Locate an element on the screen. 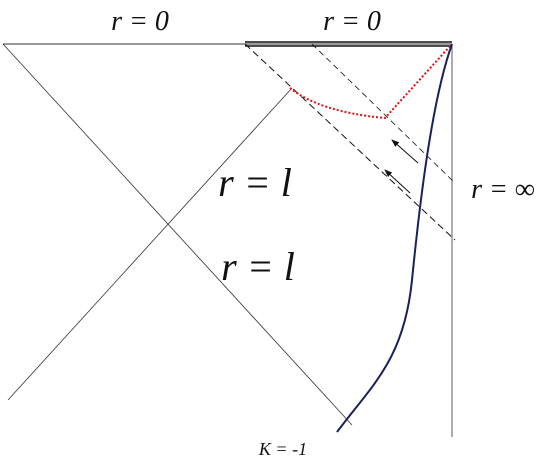  caption: K = -1 is located at coordinates (282, 449).